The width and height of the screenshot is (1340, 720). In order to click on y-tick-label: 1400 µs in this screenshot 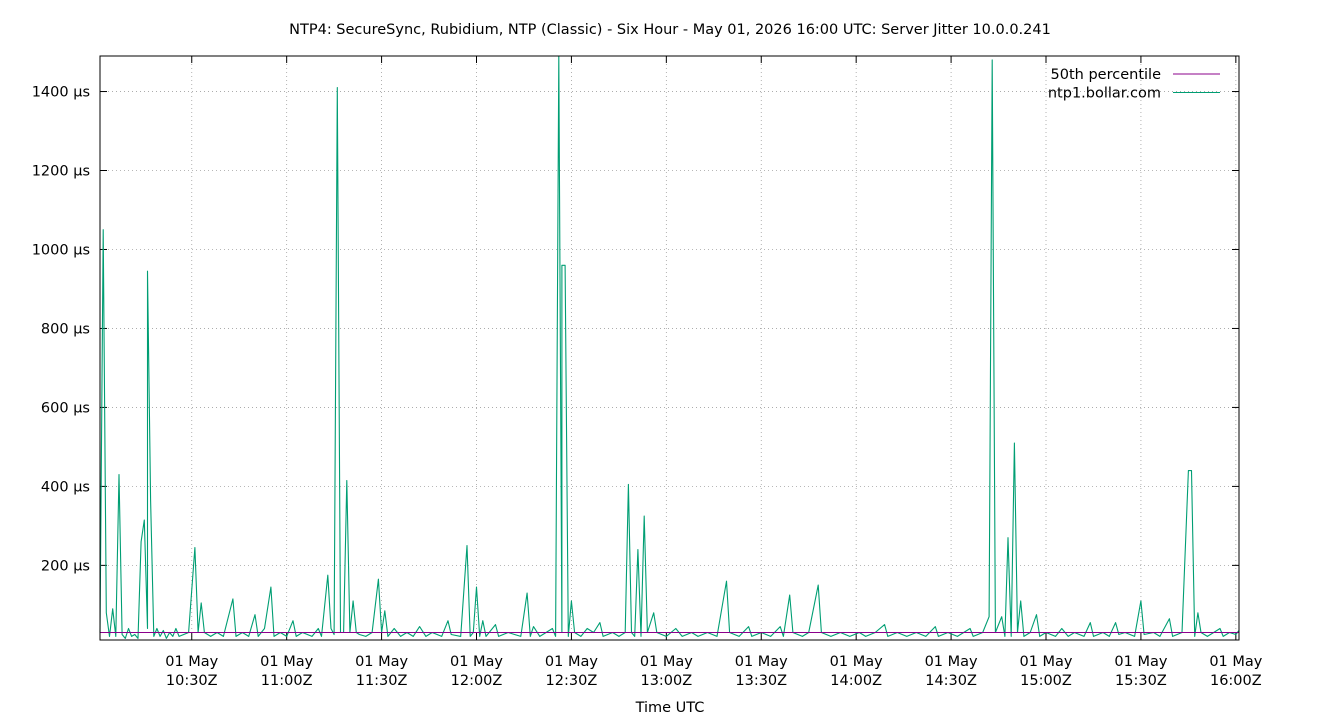, I will do `click(61, 93)`.